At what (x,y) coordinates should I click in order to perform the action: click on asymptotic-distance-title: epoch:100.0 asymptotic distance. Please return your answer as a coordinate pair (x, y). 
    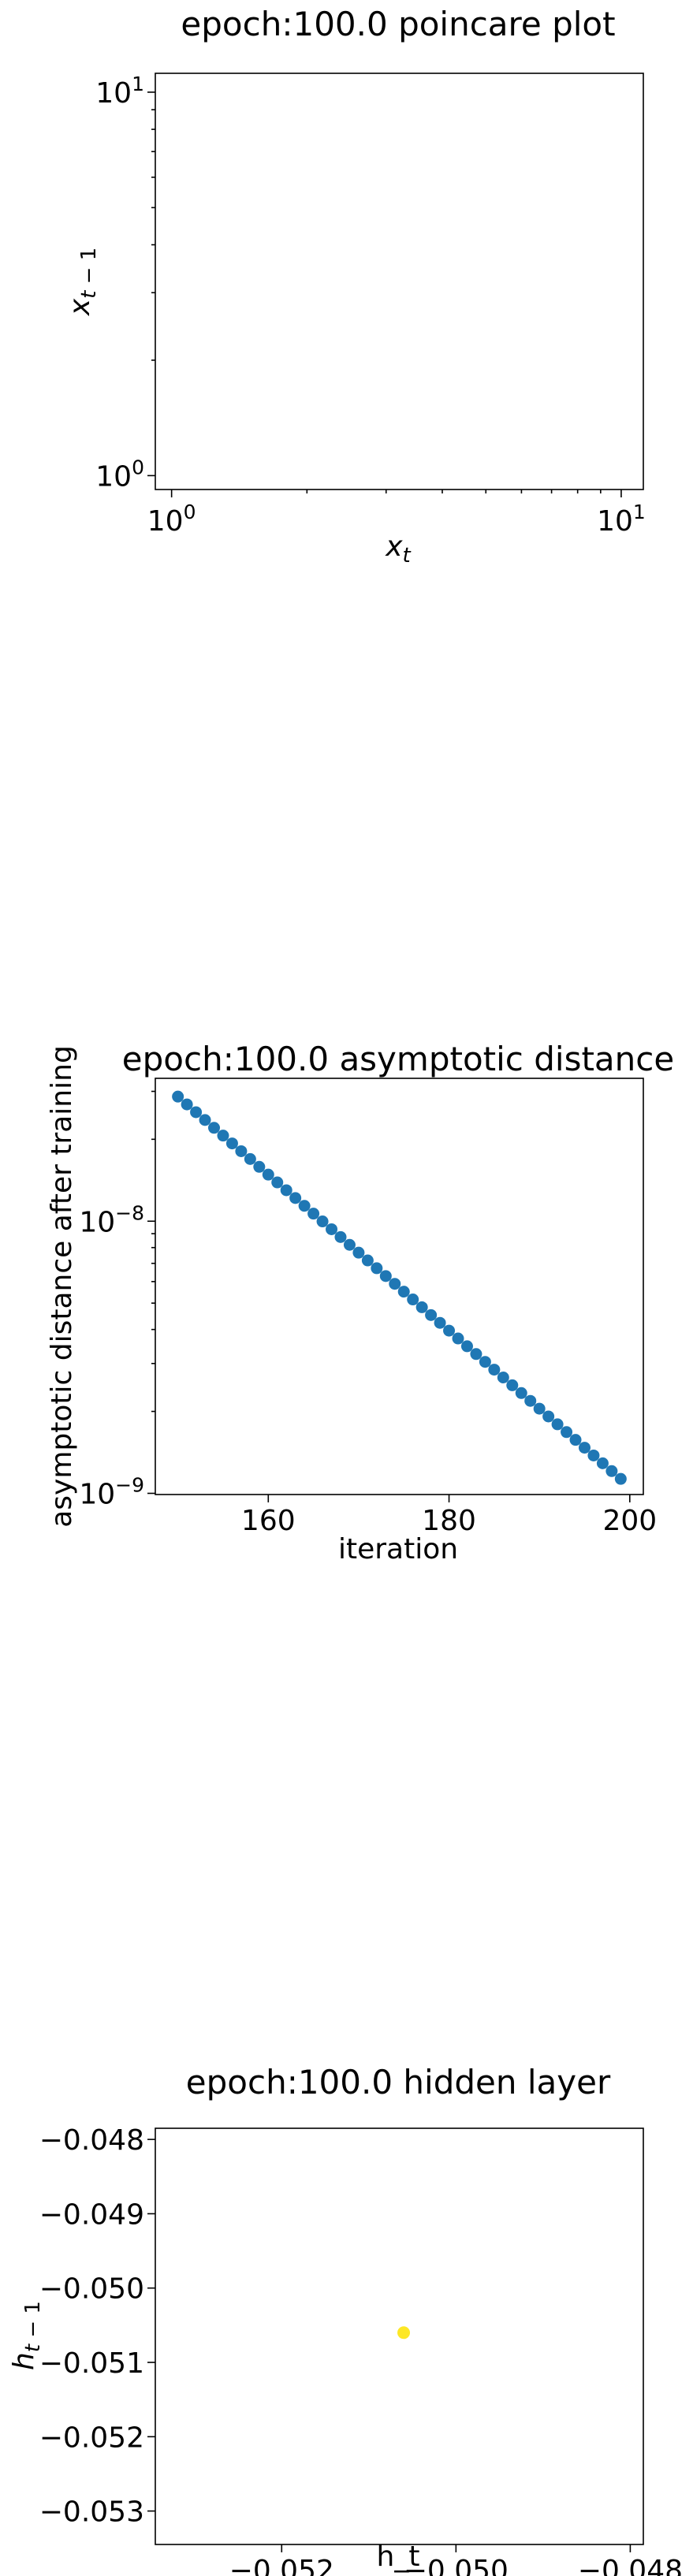
    Looking at the image, I should click on (398, 1059).